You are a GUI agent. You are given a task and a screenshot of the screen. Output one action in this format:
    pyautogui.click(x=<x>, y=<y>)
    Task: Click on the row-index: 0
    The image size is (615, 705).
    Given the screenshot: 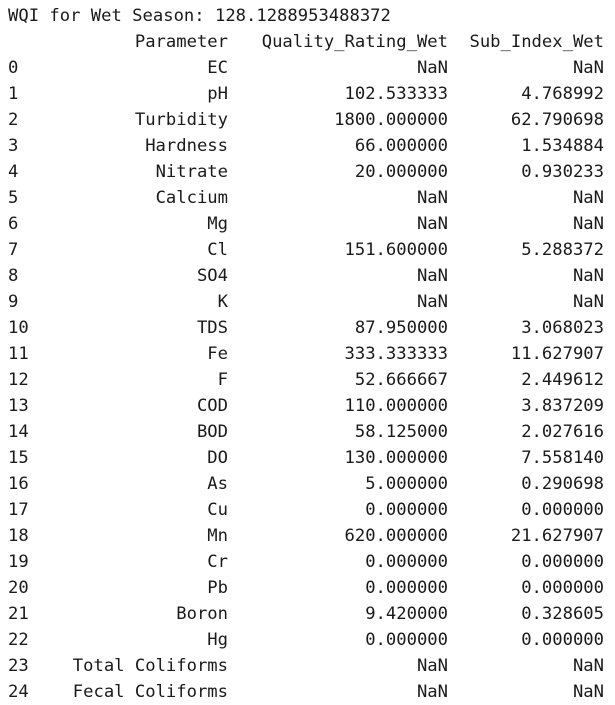 What is the action you would take?
    pyautogui.click(x=13, y=68)
    